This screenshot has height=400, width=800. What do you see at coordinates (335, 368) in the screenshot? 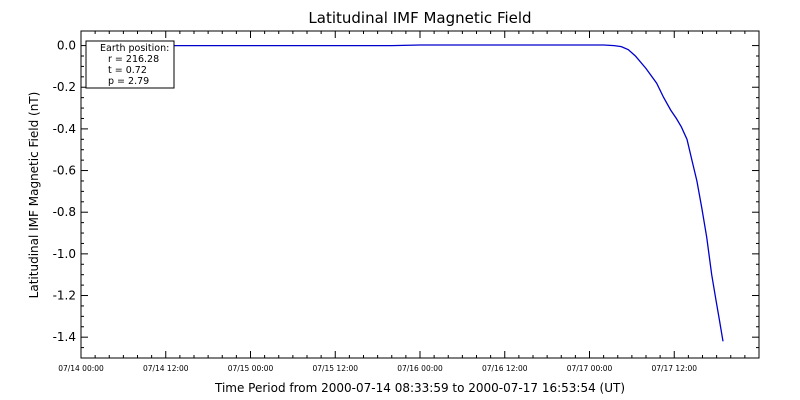
I see `x-tick-label: 07/15 12:00` at bounding box center [335, 368].